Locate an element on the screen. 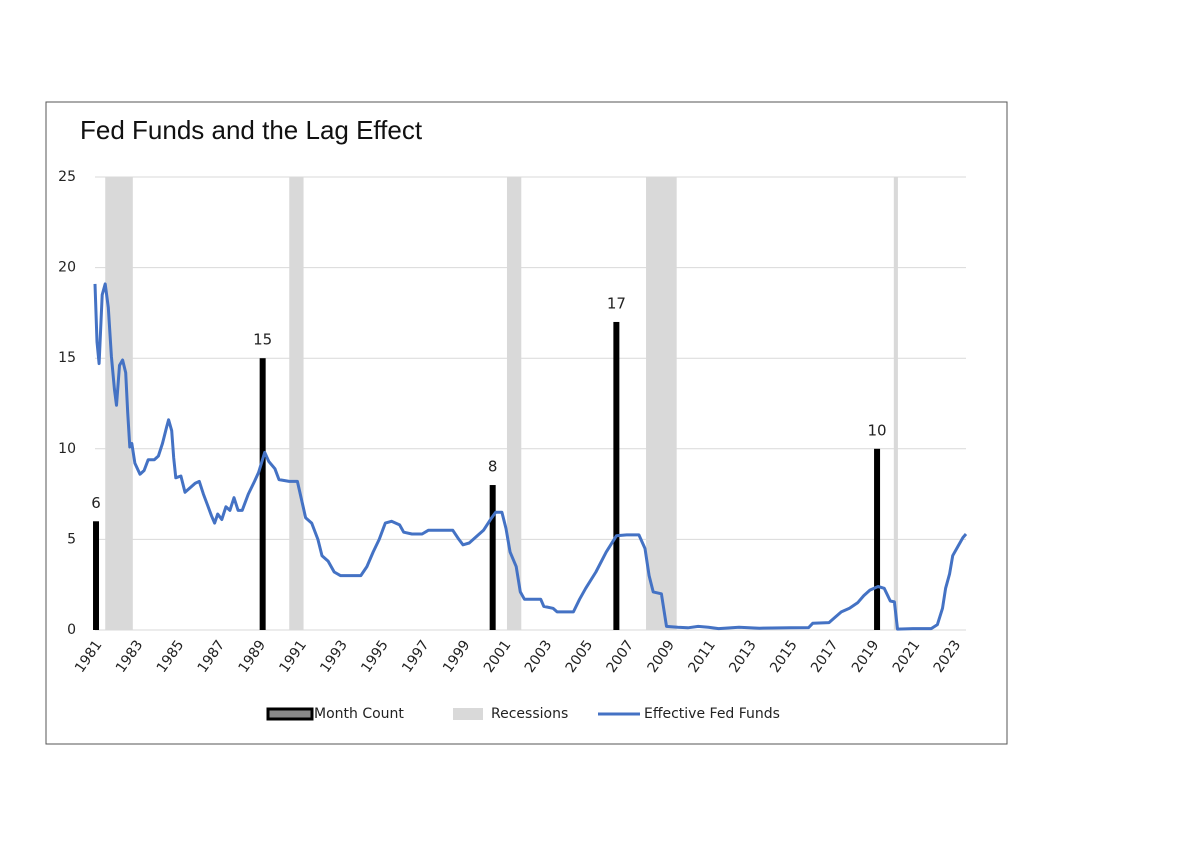  y-tick-label: 0 is located at coordinates (71, 630).